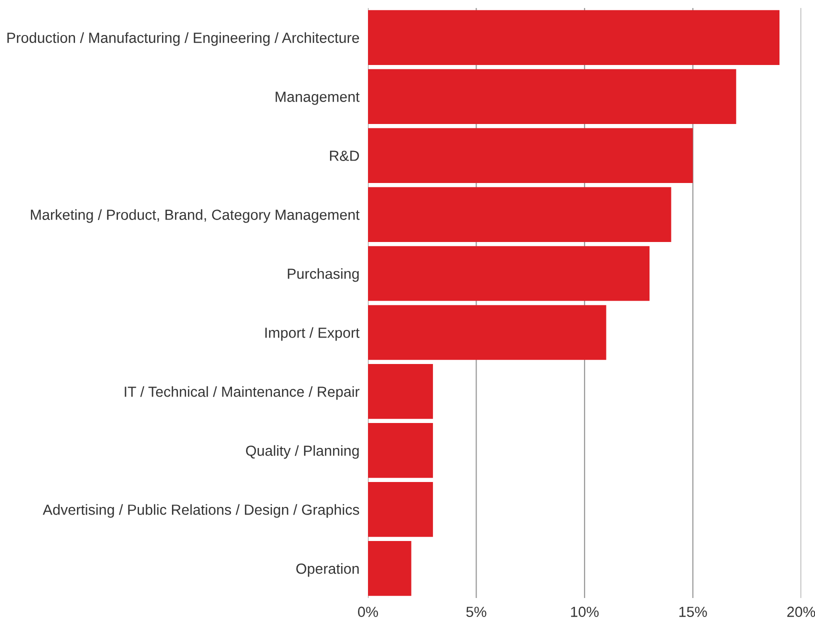 The image size is (815, 619). Describe the element at coordinates (318, 98) in the screenshot. I see `y-tick-label: Management` at that location.